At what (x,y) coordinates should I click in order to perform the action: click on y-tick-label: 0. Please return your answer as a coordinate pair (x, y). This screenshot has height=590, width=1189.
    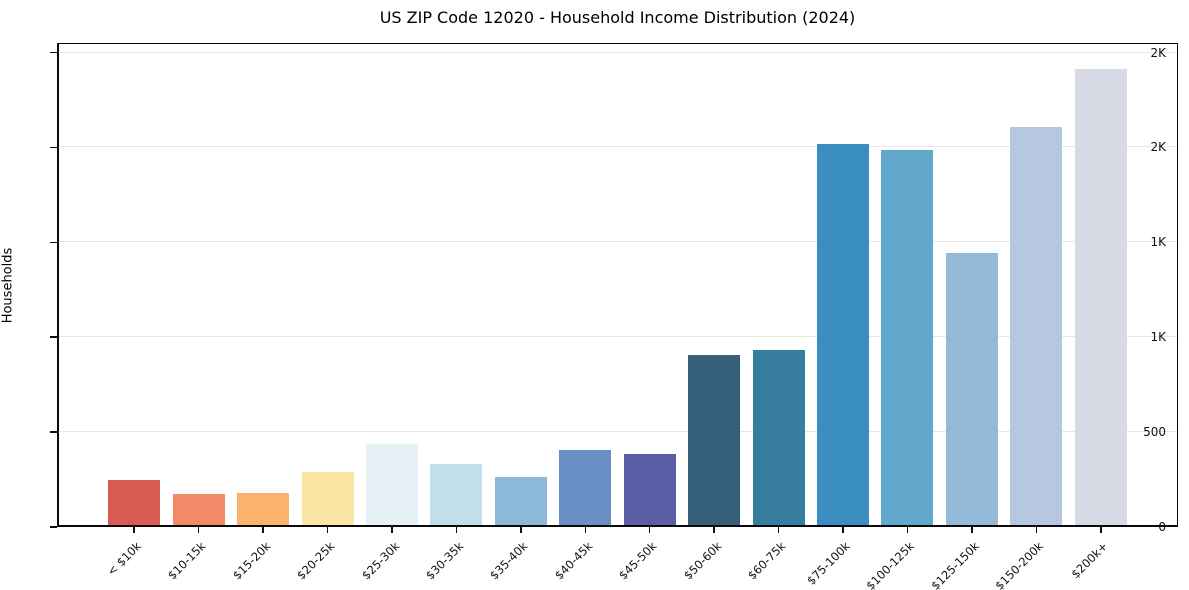
    Looking at the image, I should click on (1162, 527).